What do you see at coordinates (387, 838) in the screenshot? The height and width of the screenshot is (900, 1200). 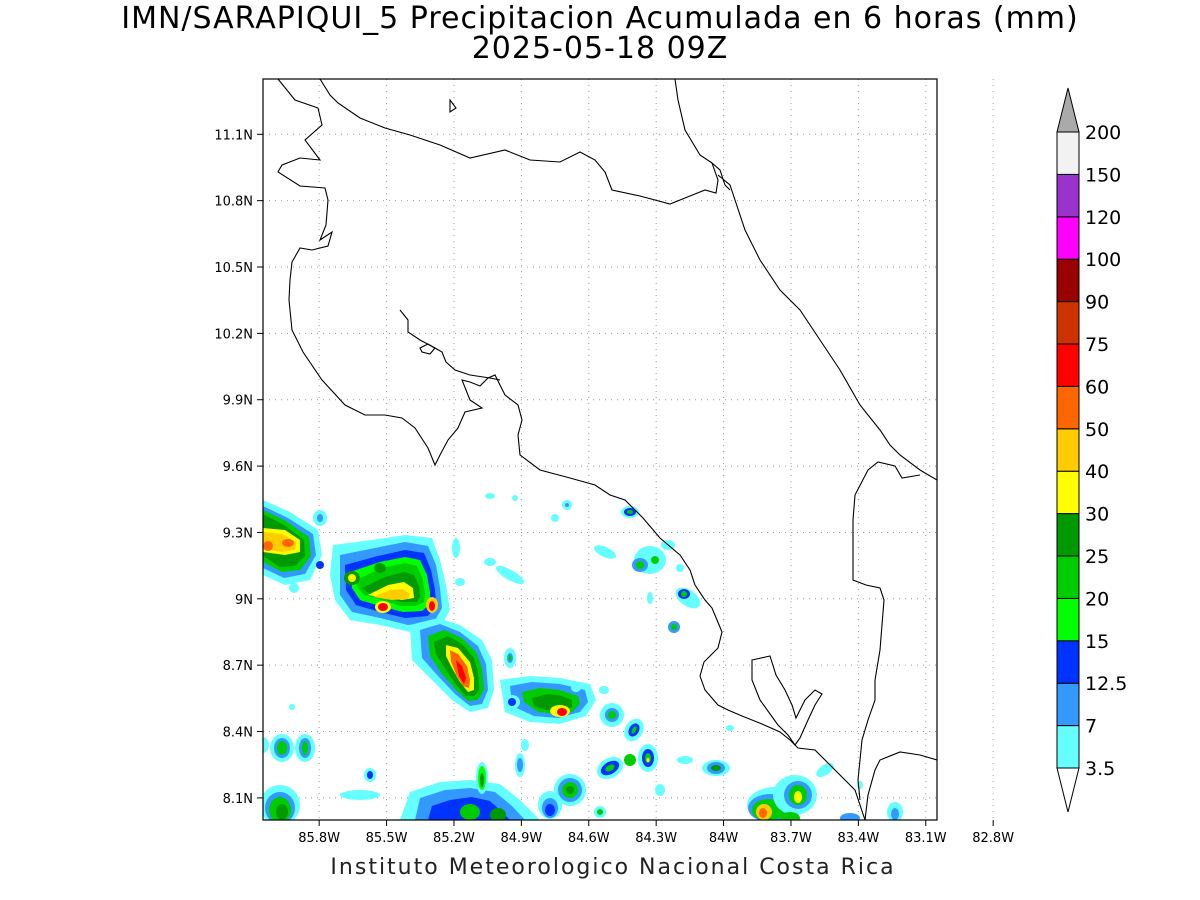 I see `lon-tick-label: 85.5W` at bounding box center [387, 838].